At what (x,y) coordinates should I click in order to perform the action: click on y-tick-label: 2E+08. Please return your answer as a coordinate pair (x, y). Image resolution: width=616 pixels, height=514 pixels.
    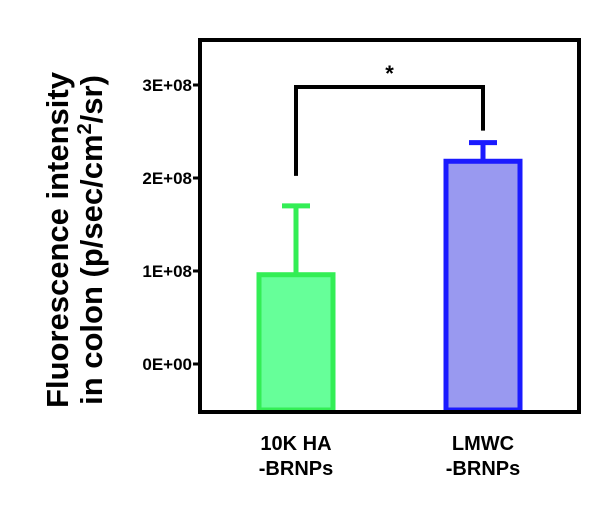
    Looking at the image, I should click on (167, 178).